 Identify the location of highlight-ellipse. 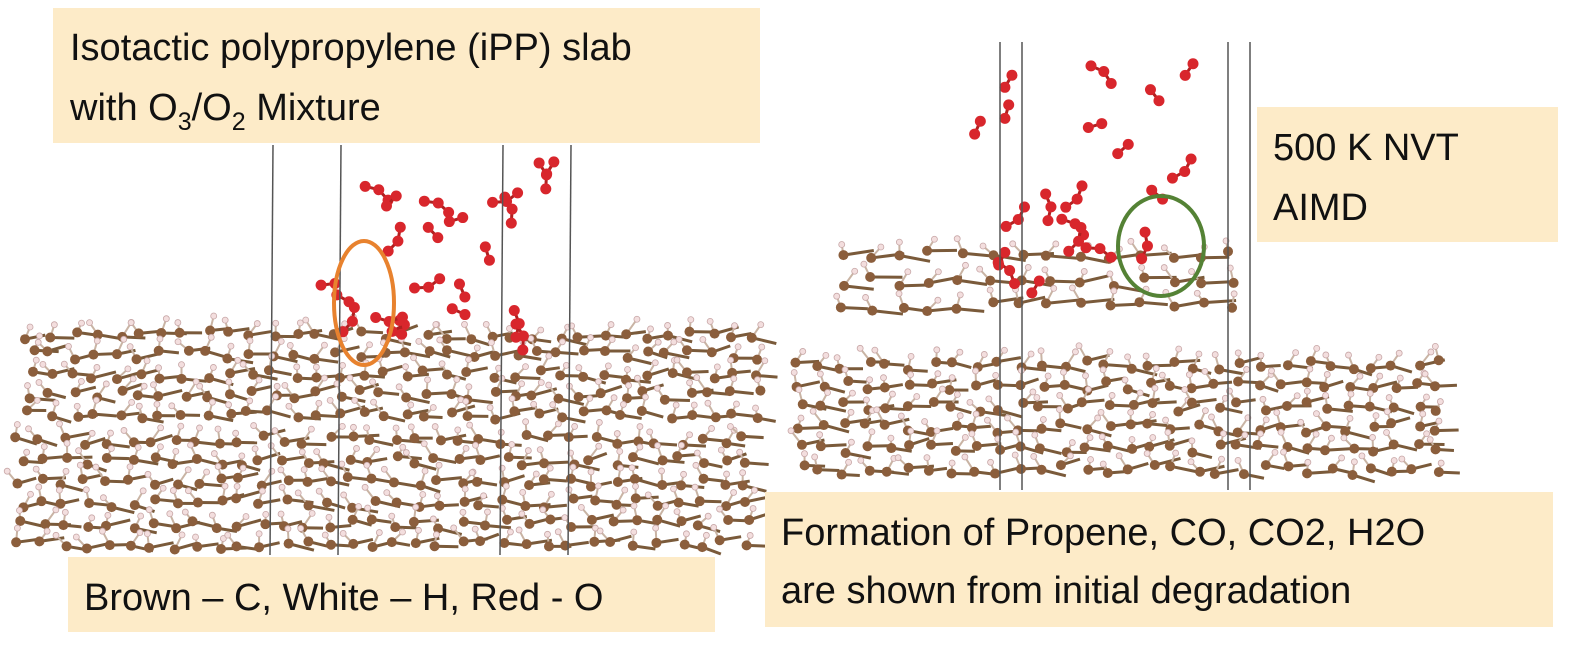
(364, 303).